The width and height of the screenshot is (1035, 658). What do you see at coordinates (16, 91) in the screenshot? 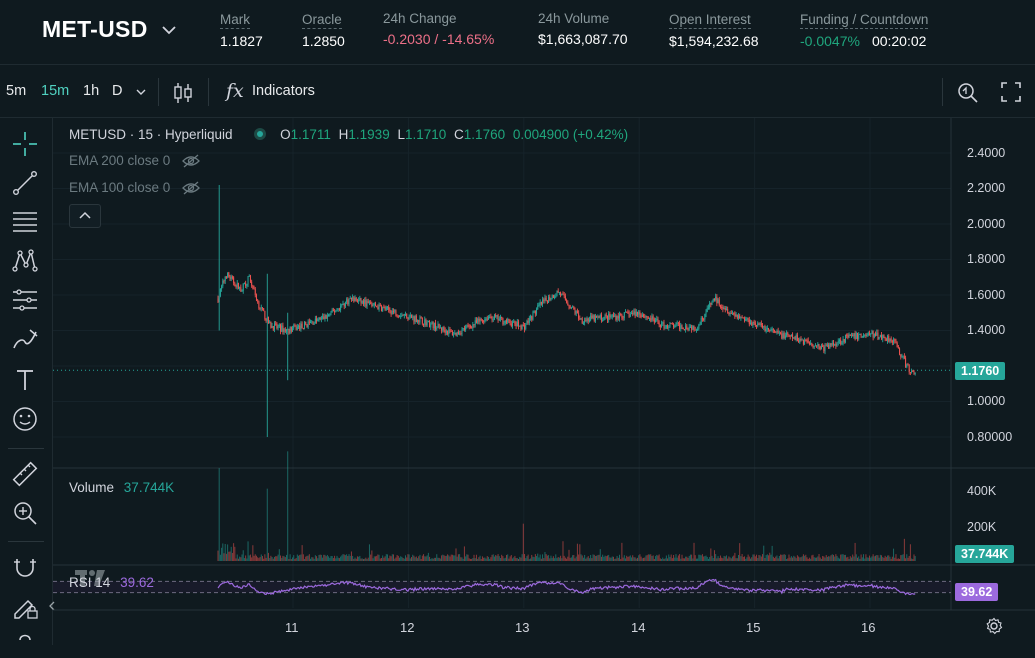
I see `timeframe-5m: 5m` at bounding box center [16, 91].